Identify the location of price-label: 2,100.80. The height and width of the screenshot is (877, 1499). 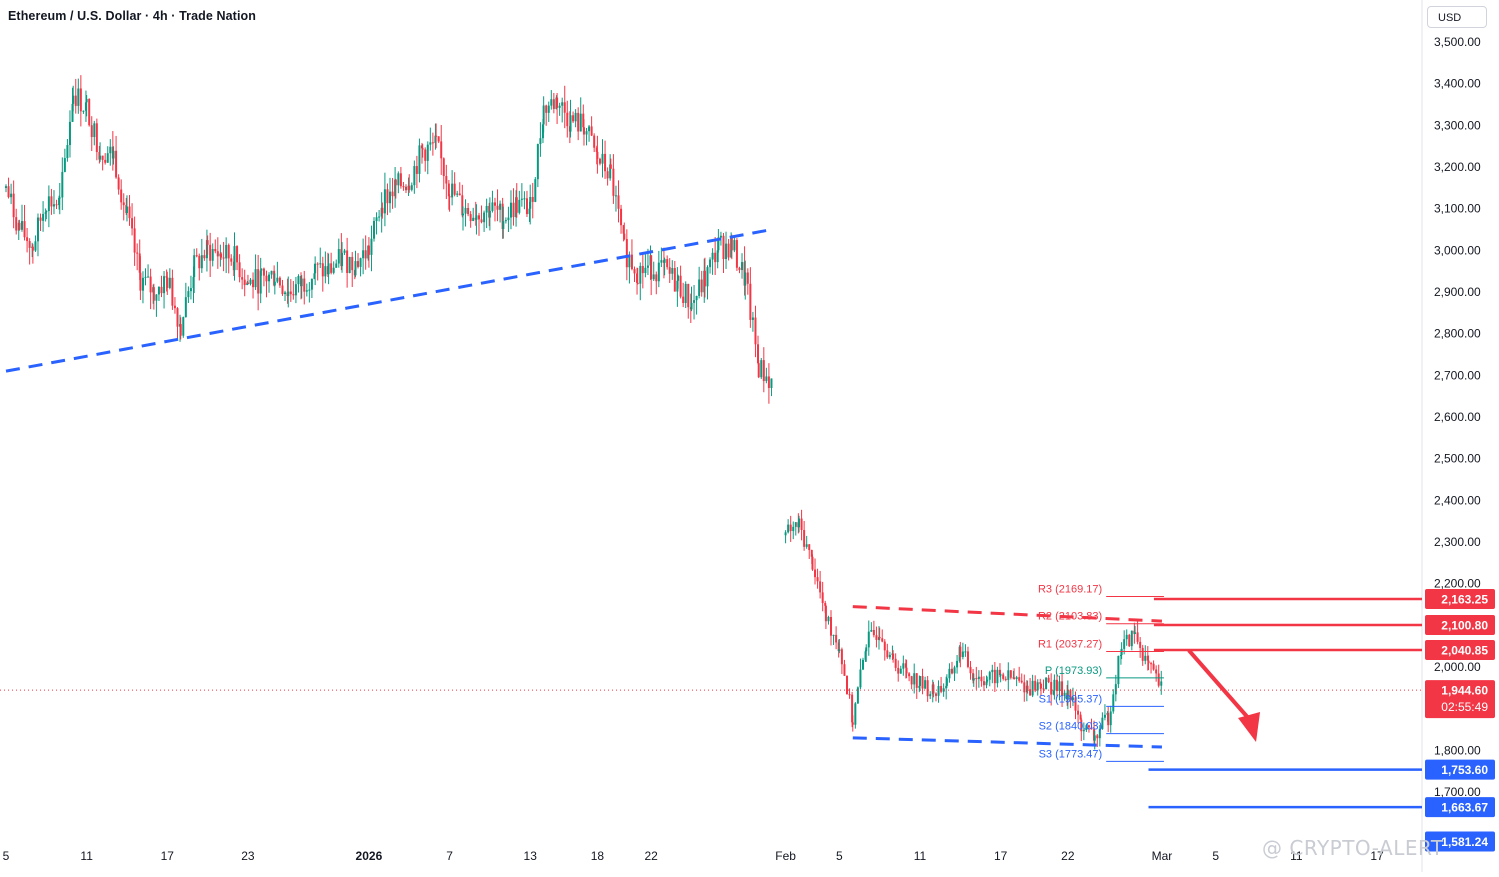
(1464, 625).